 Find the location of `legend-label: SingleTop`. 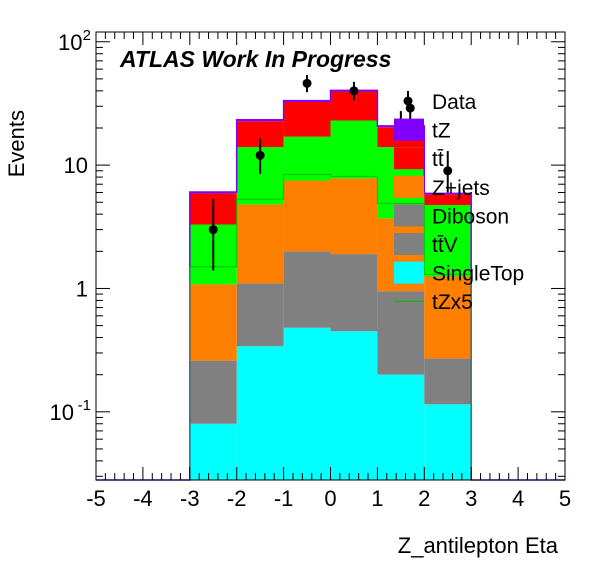

legend-label: SingleTop is located at coordinates (478, 274).